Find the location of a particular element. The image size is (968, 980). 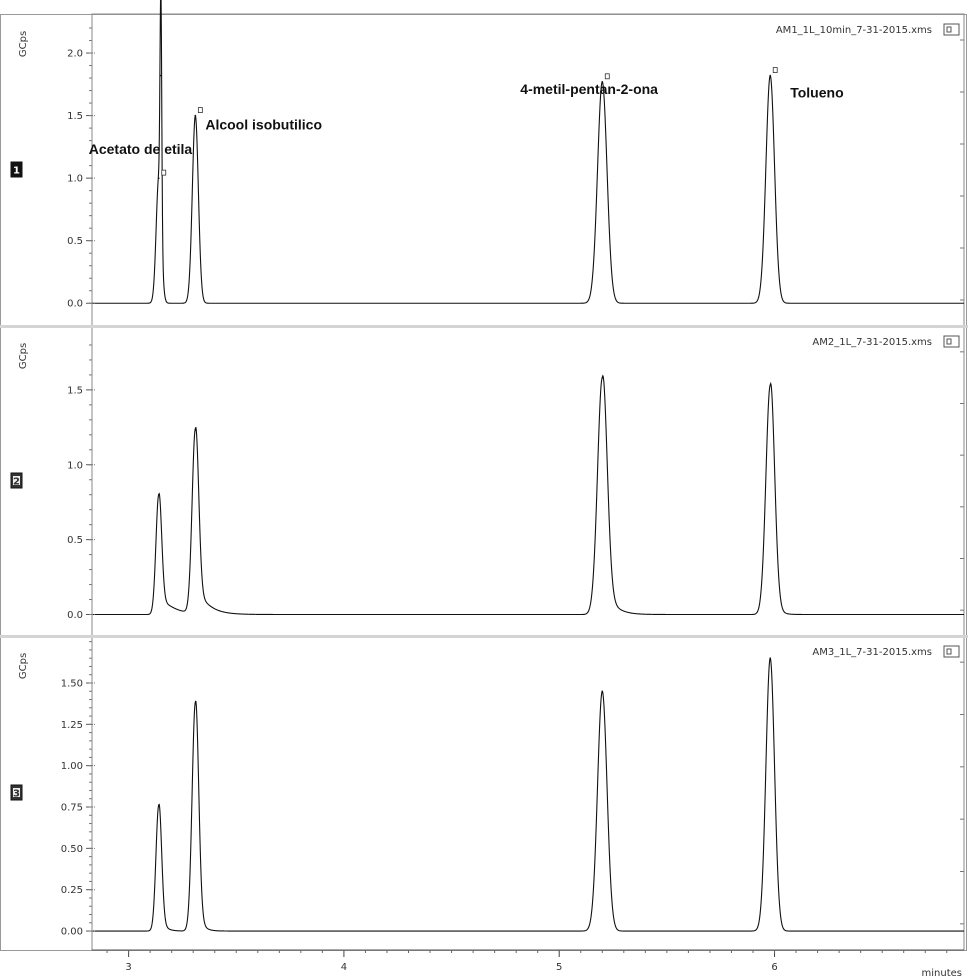

trace-file-name: AM2_1L_7-31-2015.xms is located at coordinates (872, 342).